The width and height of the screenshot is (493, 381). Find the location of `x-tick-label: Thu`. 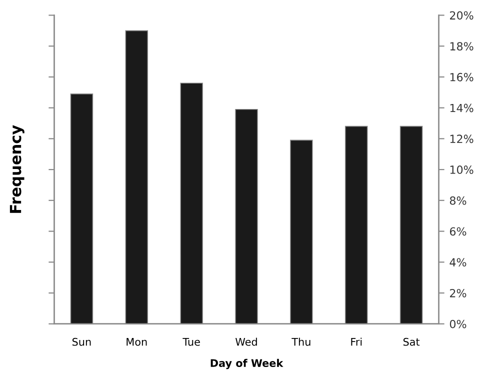

x-tick-label: Thu is located at coordinates (301, 342).